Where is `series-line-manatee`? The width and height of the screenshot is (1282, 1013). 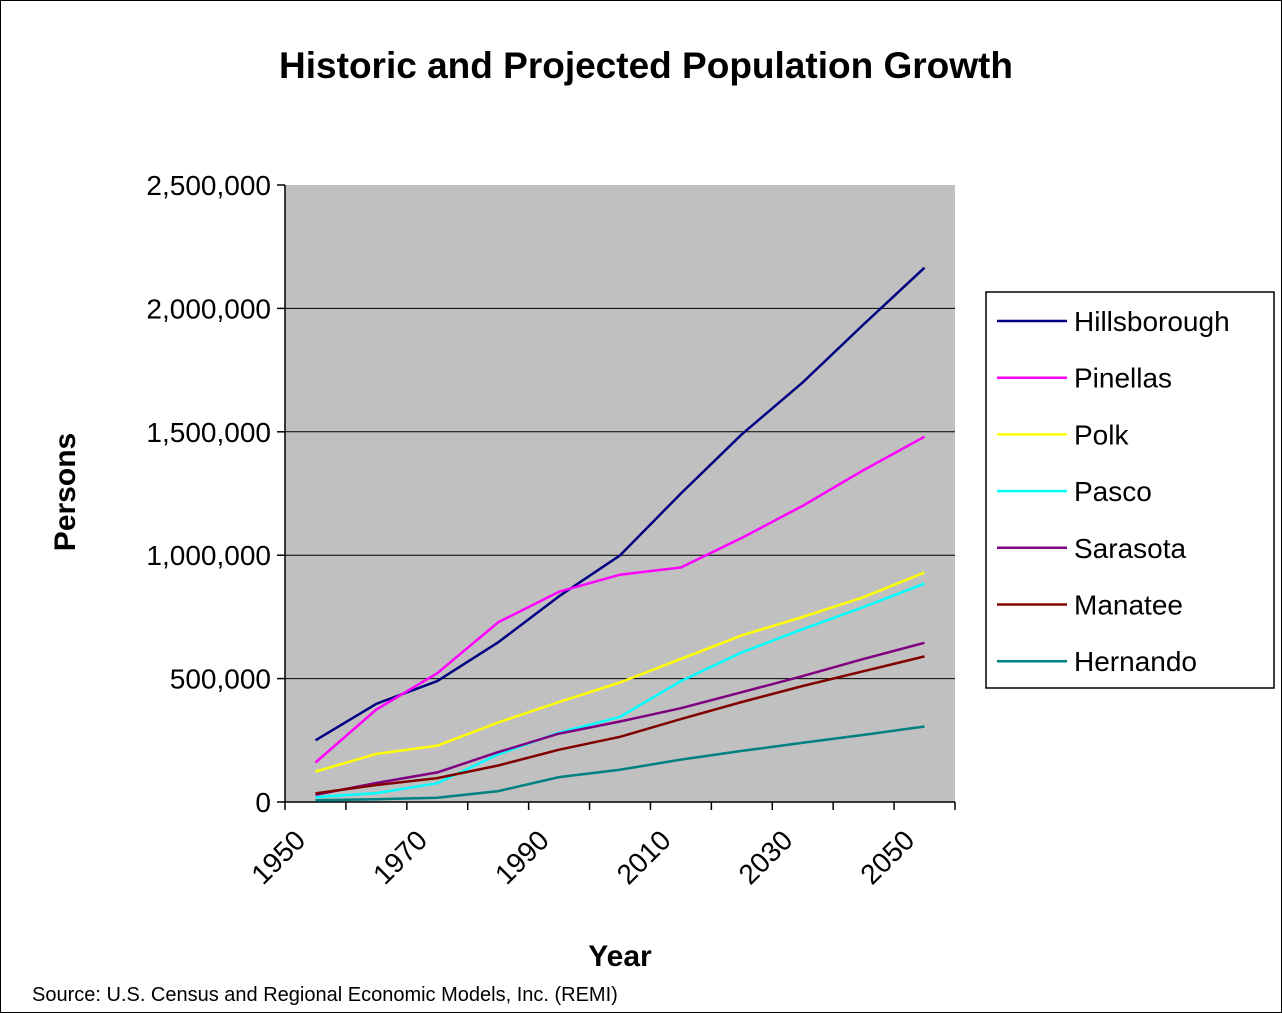 series-line-manatee is located at coordinates (620, 725).